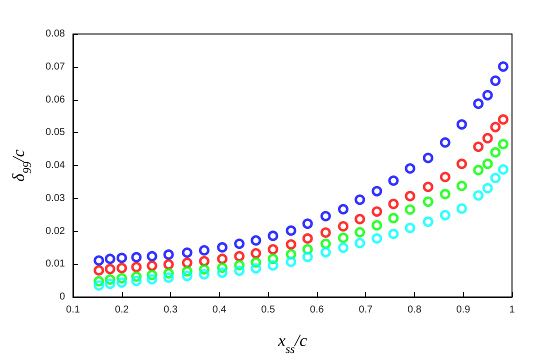 This screenshot has height=360, width=540. Describe the element at coordinates (219, 310) in the screenshot. I see `x-tick-label: 0.4` at that location.